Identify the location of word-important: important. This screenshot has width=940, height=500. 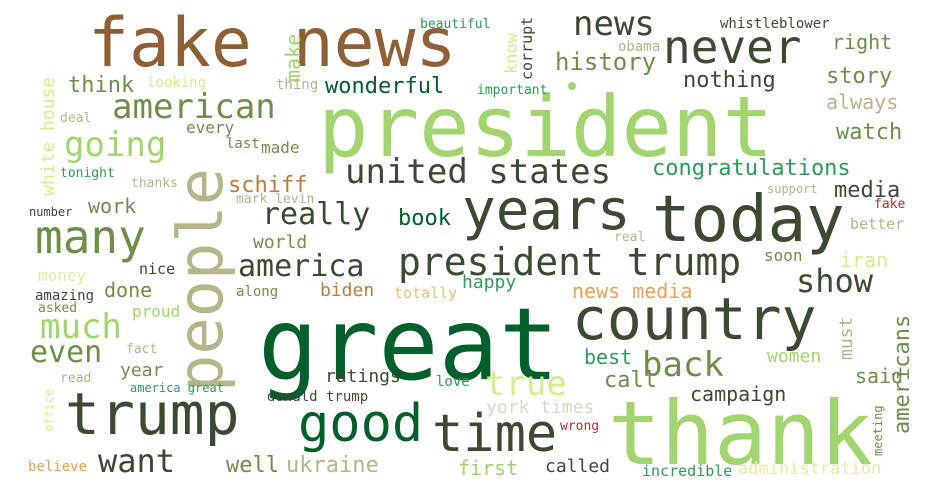
(512, 90).